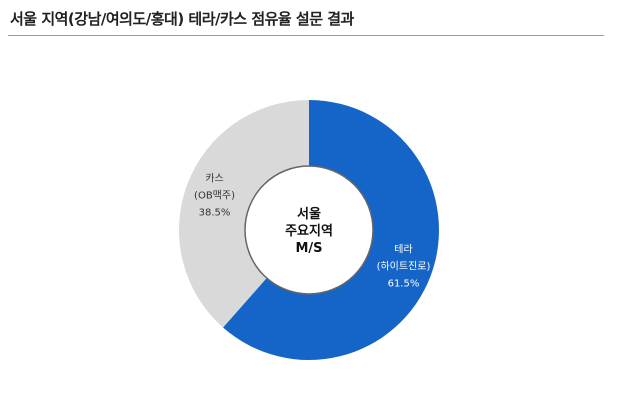 This screenshot has height=400, width=628. I want to click on slice-label-name: 카스, so click(214, 178).